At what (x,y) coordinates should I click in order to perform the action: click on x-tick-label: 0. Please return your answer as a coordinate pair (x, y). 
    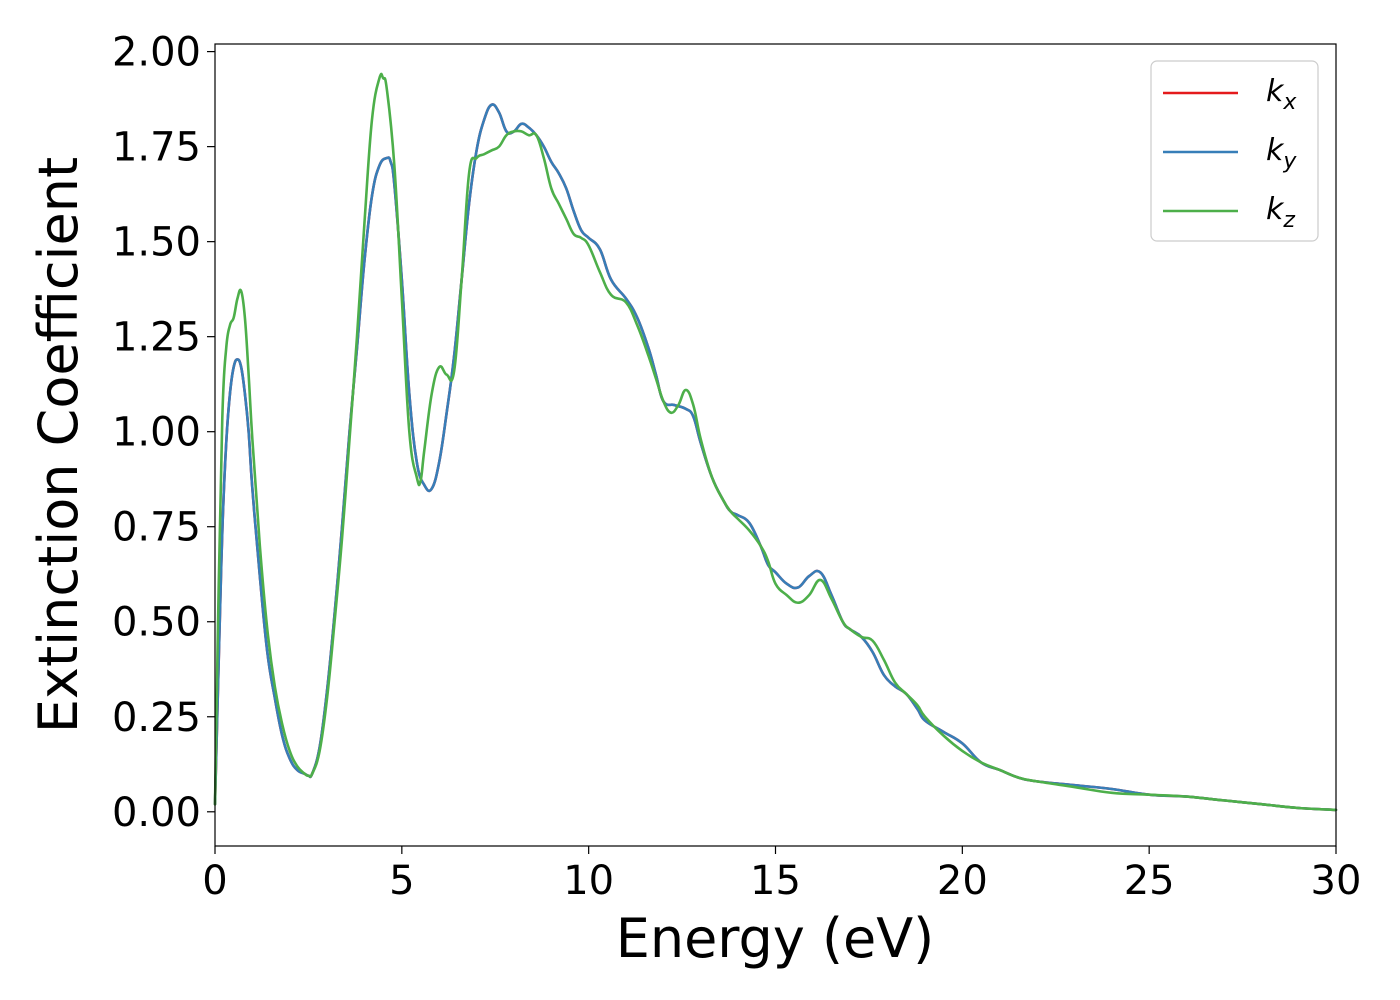
    Looking at the image, I should click on (214, 881).